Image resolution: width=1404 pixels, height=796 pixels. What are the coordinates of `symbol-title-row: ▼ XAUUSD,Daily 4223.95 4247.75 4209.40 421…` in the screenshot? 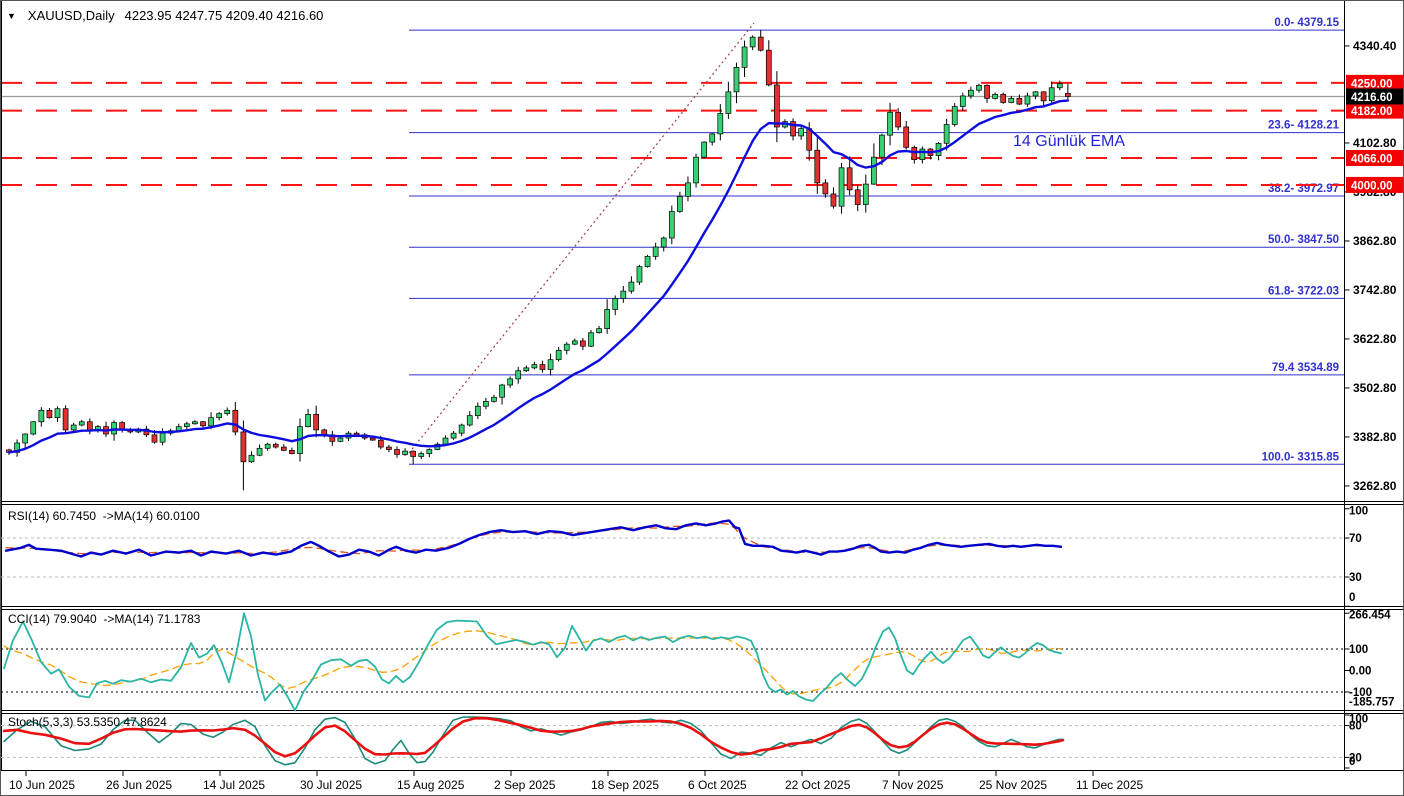 It's located at (165, 15).